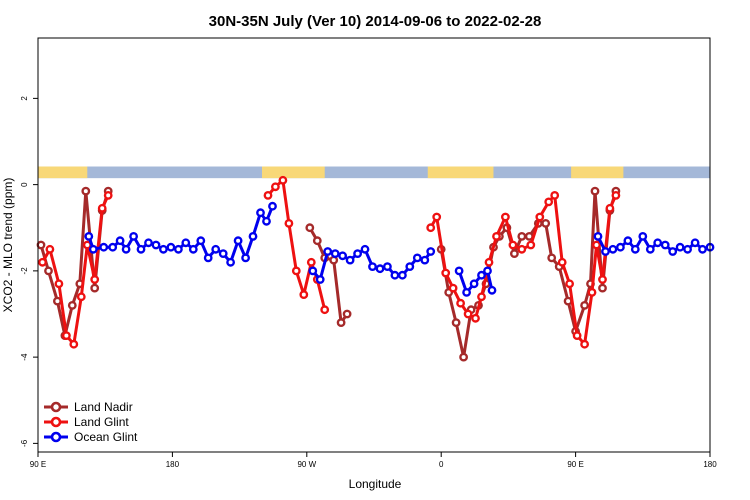 This screenshot has height=500, width=750. What do you see at coordinates (38, 464) in the screenshot?
I see `x-tick-label-0: 90 E` at bounding box center [38, 464].